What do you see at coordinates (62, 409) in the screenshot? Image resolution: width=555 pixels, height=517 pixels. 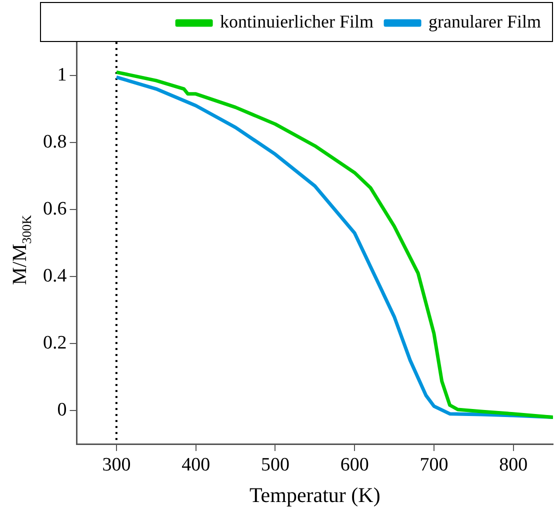 I see `y-tick-label: 0` at bounding box center [62, 409].